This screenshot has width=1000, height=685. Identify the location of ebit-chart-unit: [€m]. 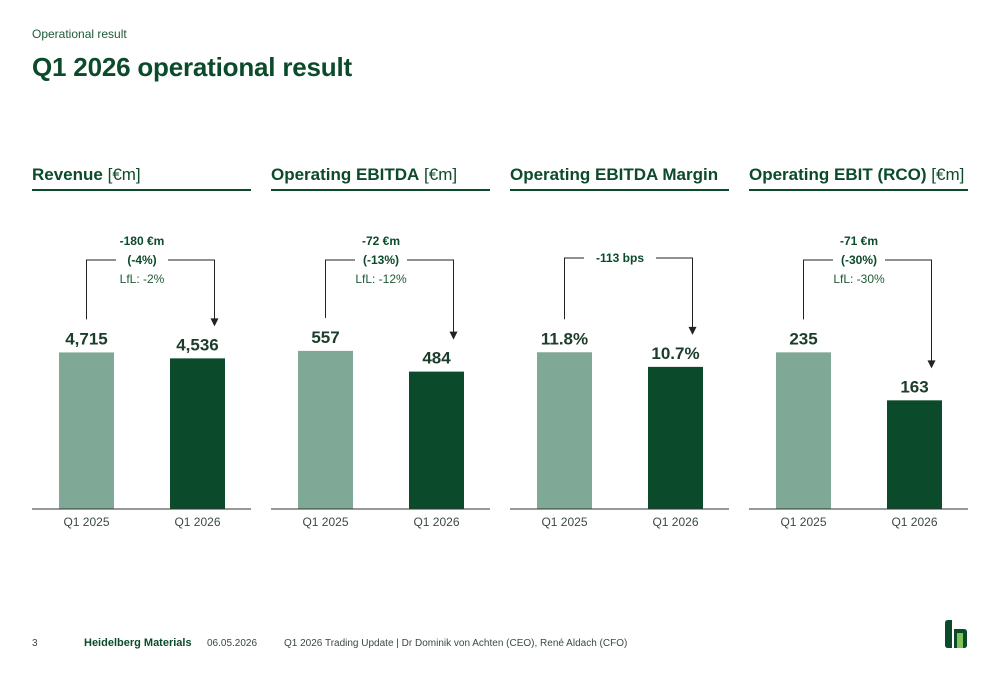
(945, 174).